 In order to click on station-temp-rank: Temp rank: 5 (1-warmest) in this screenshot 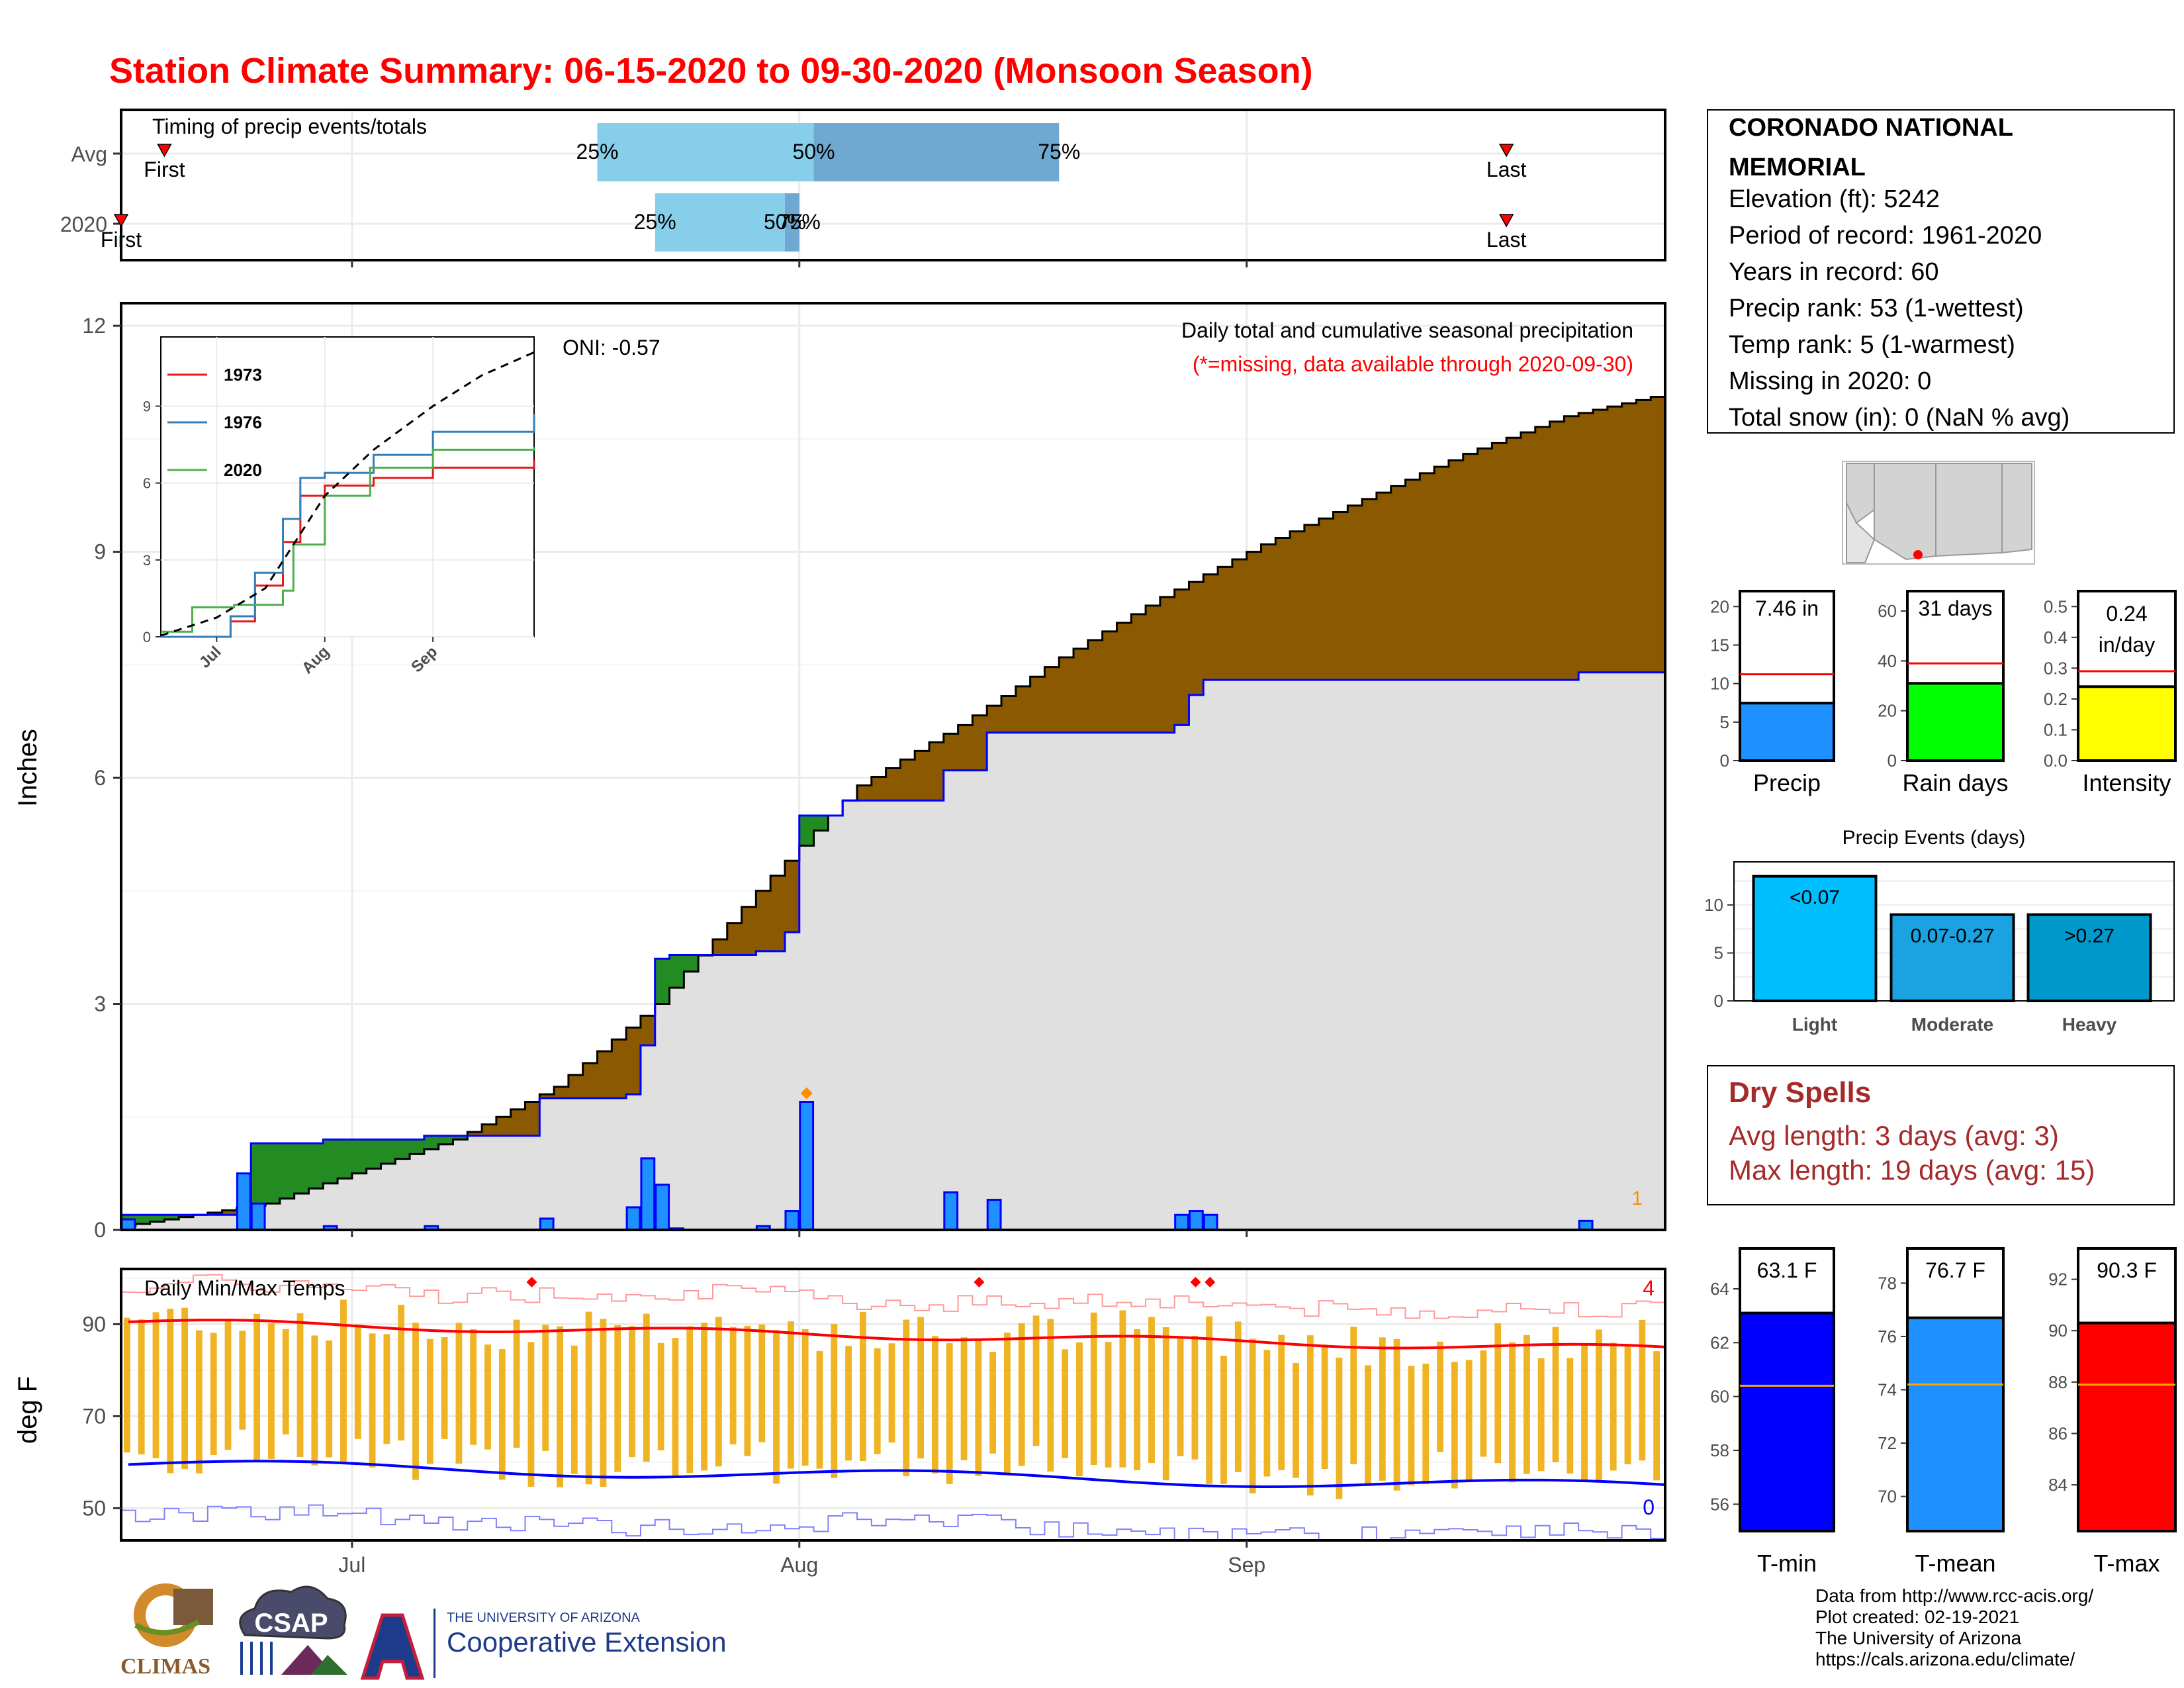, I will do `click(1872, 345)`.